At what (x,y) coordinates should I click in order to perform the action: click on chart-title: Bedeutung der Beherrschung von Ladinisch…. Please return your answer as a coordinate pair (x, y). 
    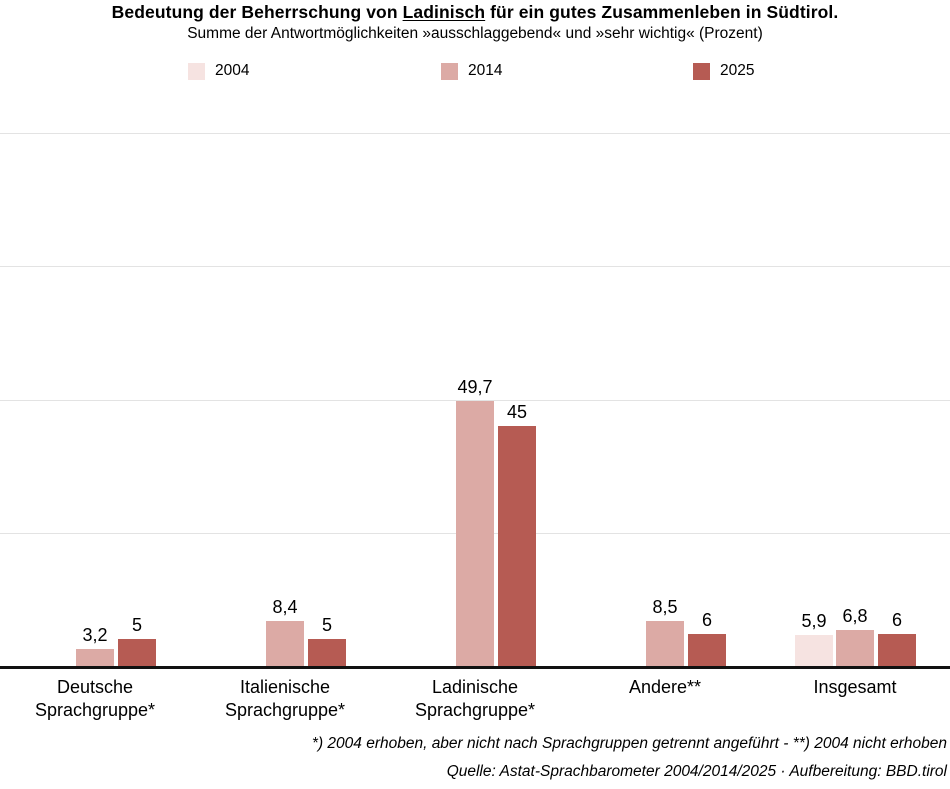
    Looking at the image, I should click on (475, 12).